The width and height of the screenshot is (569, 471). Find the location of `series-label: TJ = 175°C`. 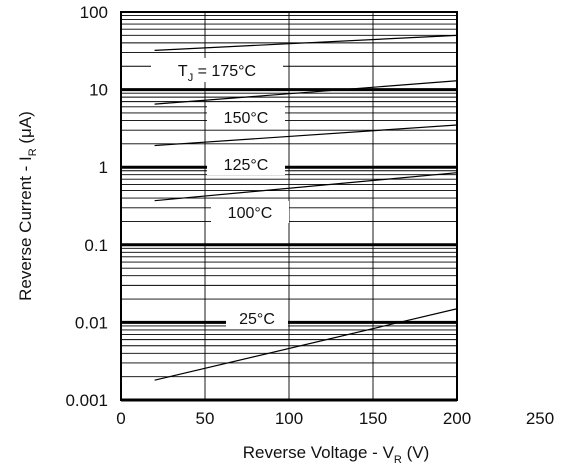

series-label: TJ = 175°C is located at coordinates (217, 73).